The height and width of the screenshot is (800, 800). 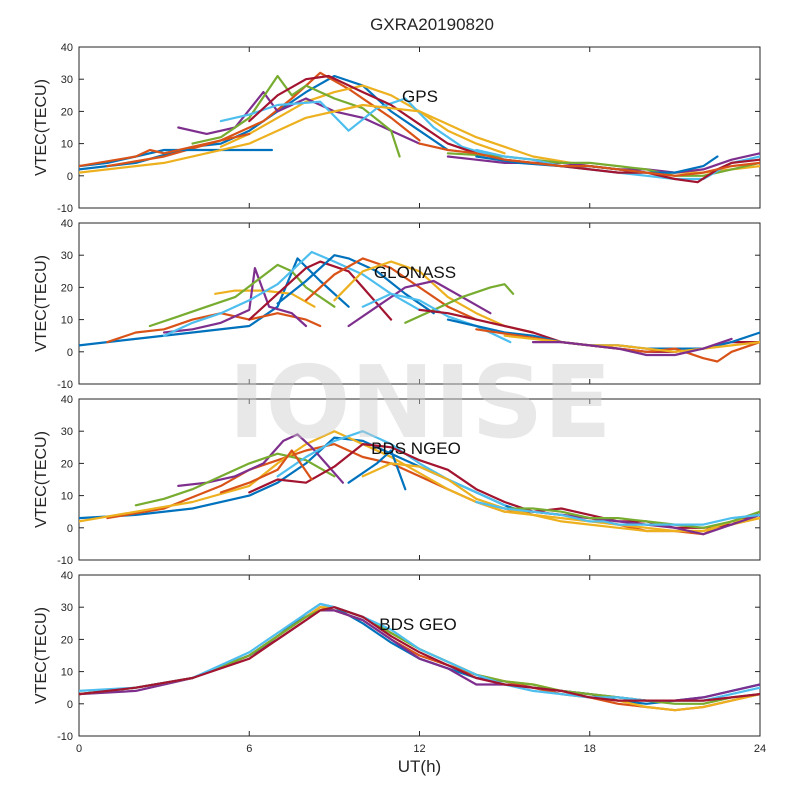 What do you see at coordinates (415, 272) in the screenshot?
I see `panel-annotation: GLONASS` at bounding box center [415, 272].